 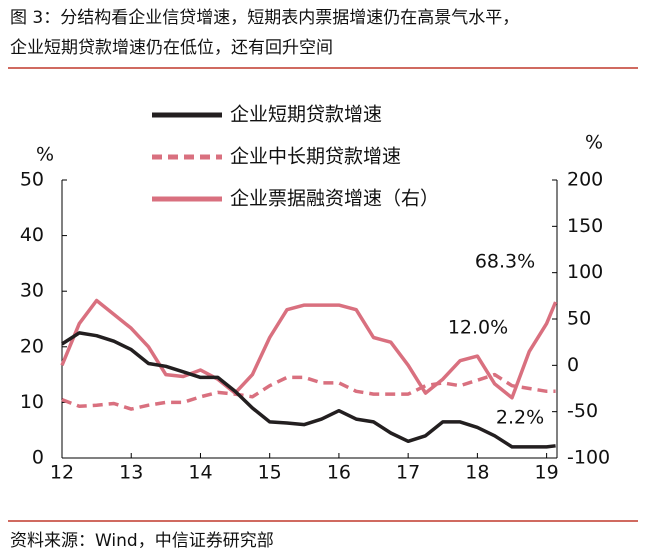 I want to click on chart-title: 企业短期贷款增速仍在低位，还有回升空间, so click(x=171, y=48).